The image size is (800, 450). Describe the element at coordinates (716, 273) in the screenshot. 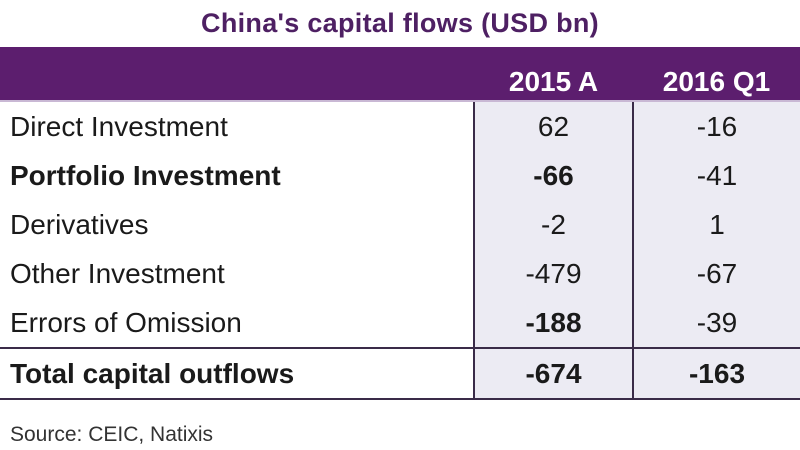

I see `value-2016q1: -67` at that location.